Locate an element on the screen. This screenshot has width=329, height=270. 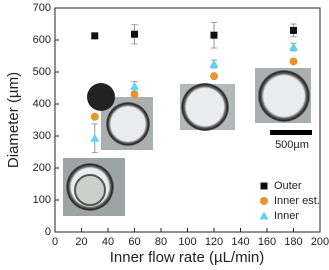
y-tick-label: 0 is located at coordinates (48, 232).